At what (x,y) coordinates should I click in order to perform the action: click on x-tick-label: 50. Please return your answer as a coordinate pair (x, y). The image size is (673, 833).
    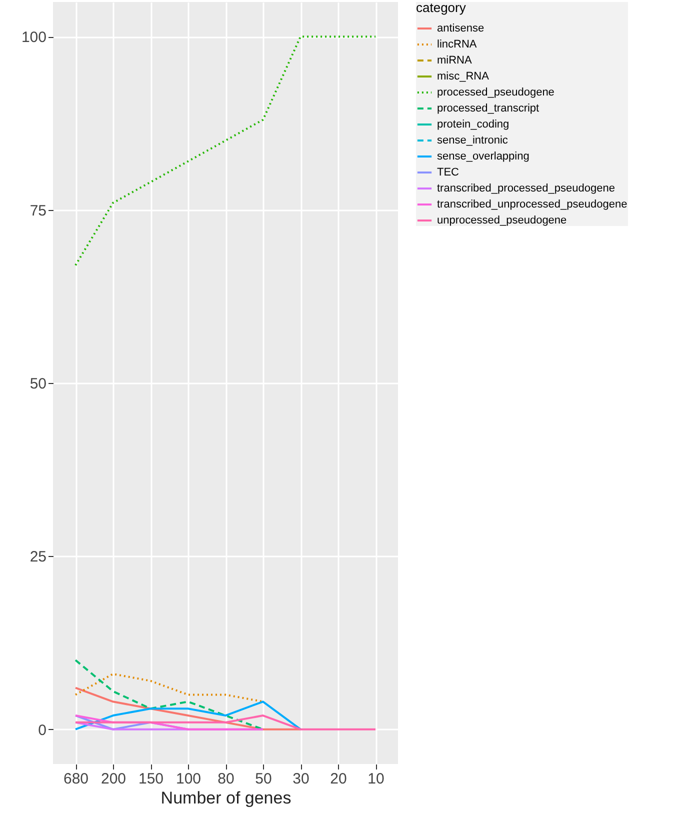
    Looking at the image, I should click on (263, 779).